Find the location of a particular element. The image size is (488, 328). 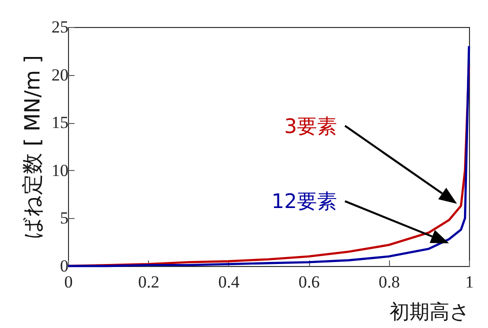

y-tick-label: 15 is located at coordinates (60, 122).